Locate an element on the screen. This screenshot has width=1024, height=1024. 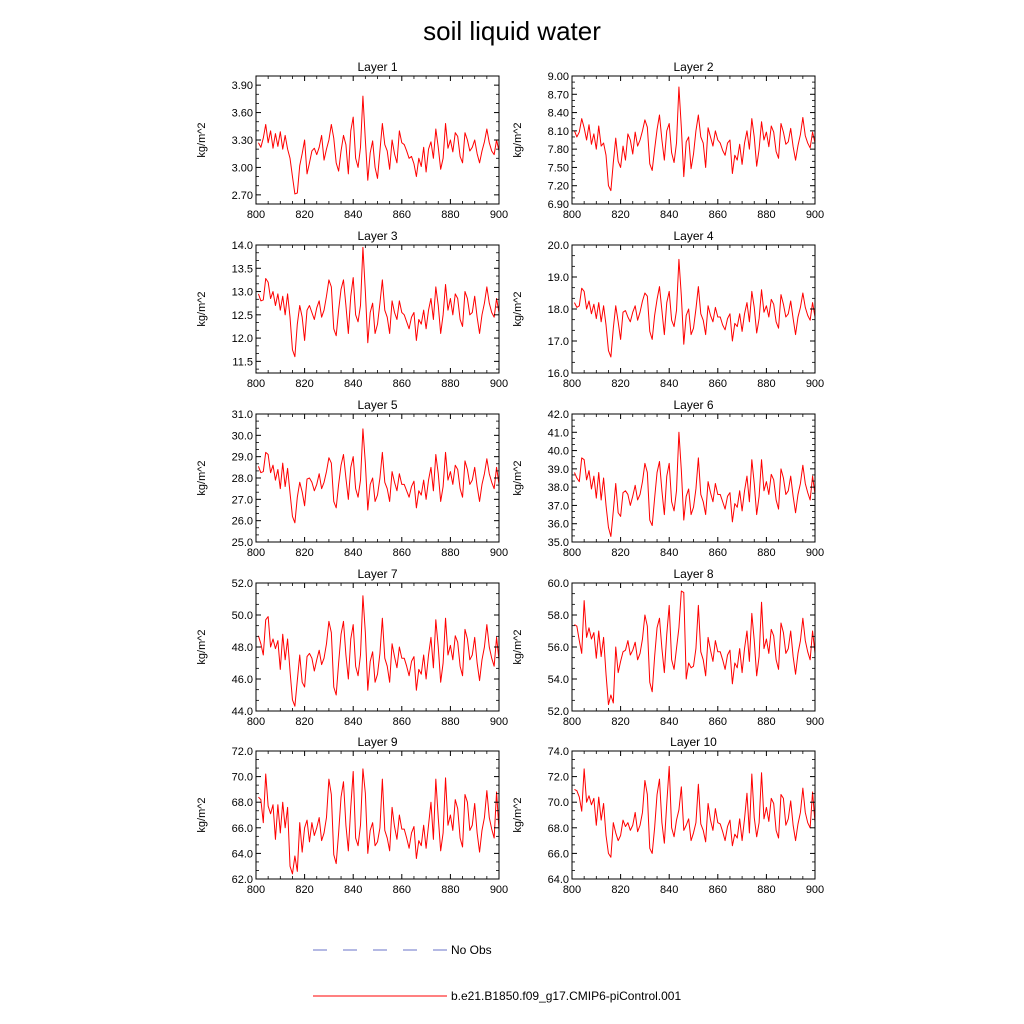
y-tick-label: 8.10 is located at coordinates (558, 132).